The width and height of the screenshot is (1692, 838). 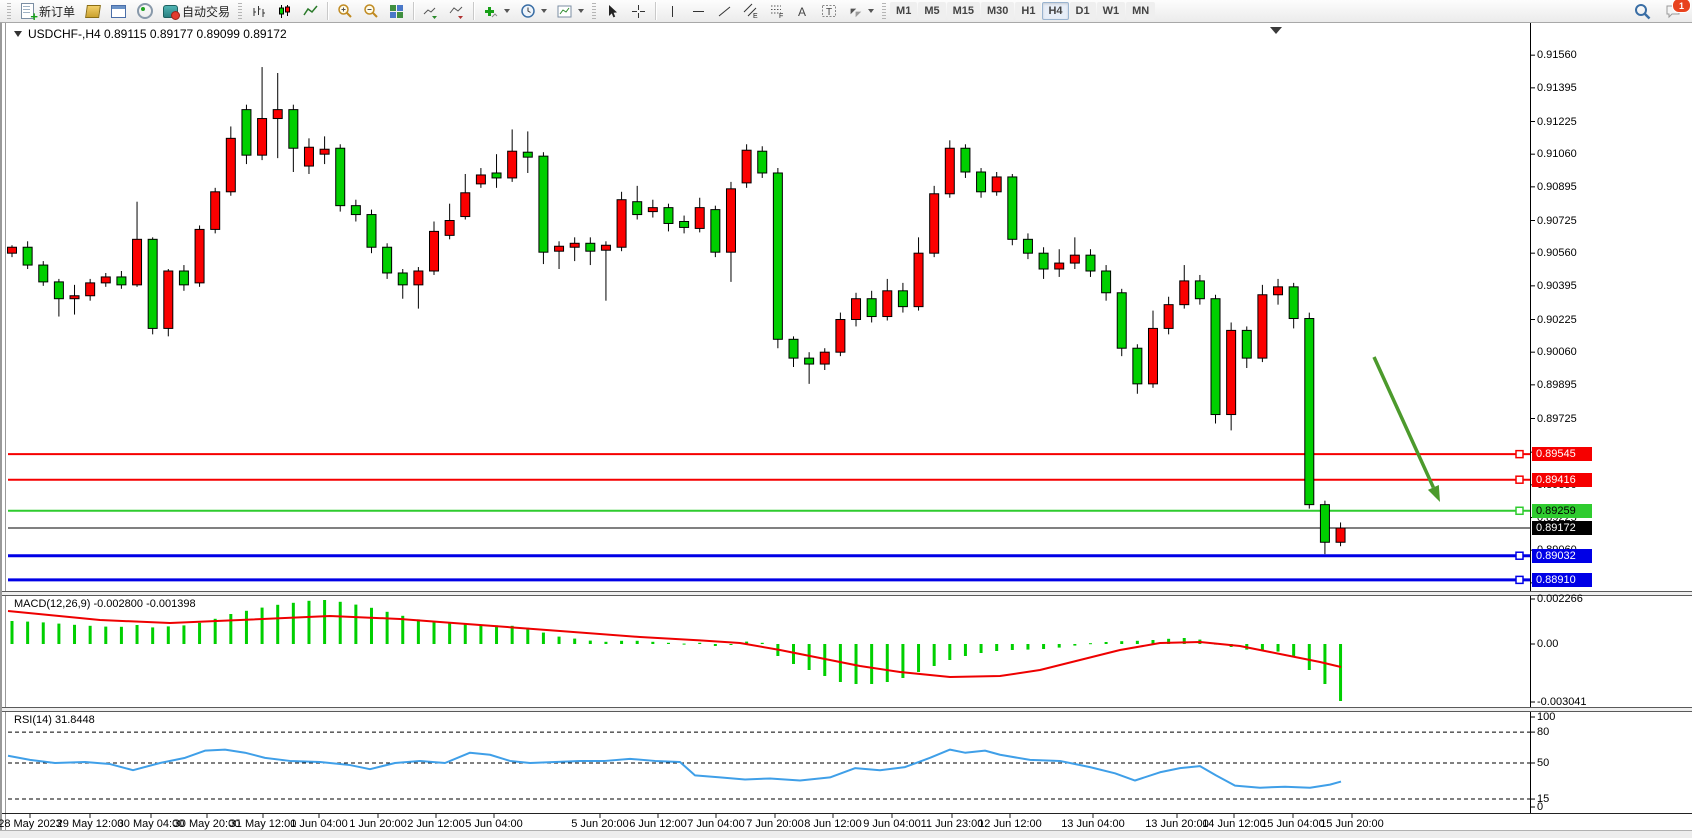 I want to click on crosshair-button, so click(x=638, y=11).